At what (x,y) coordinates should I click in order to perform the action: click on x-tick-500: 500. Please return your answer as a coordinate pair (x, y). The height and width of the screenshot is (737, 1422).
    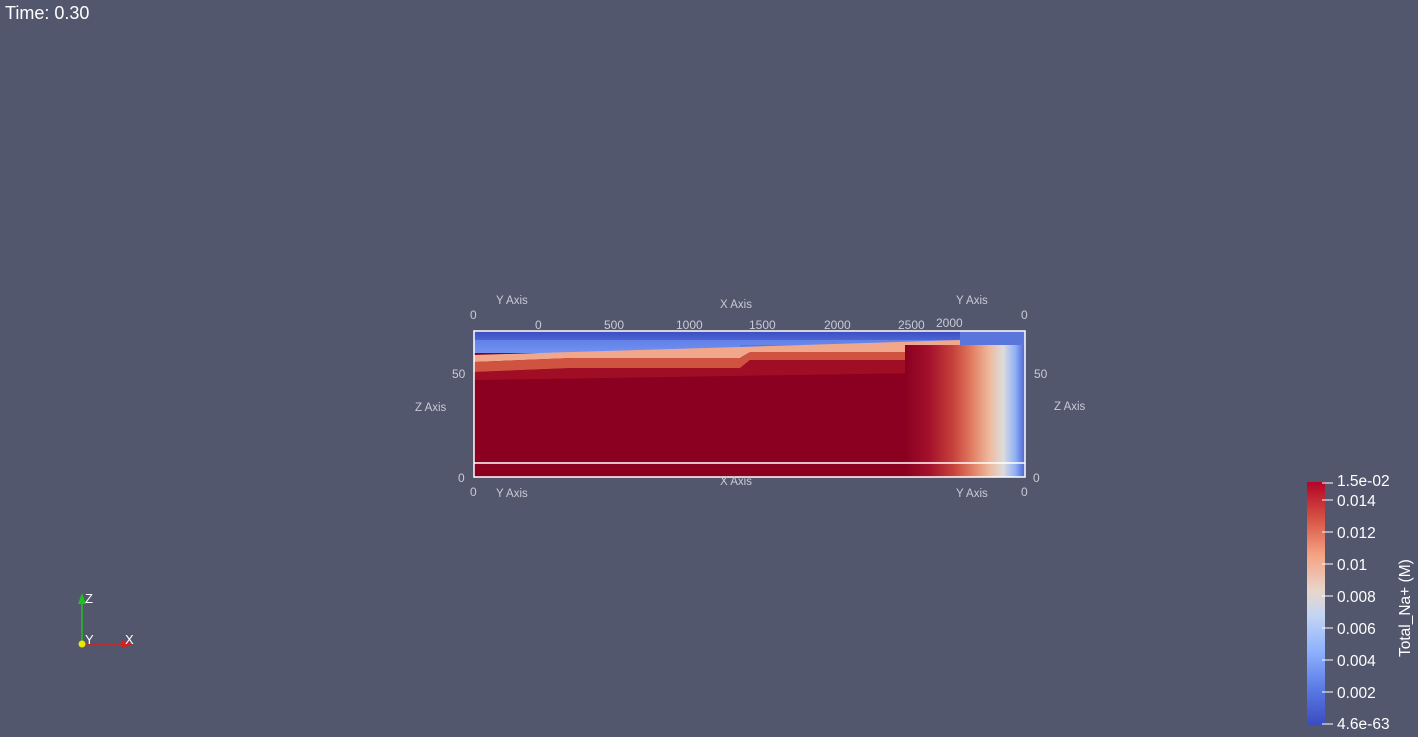
    Looking at the image, I should click on (614, 325).